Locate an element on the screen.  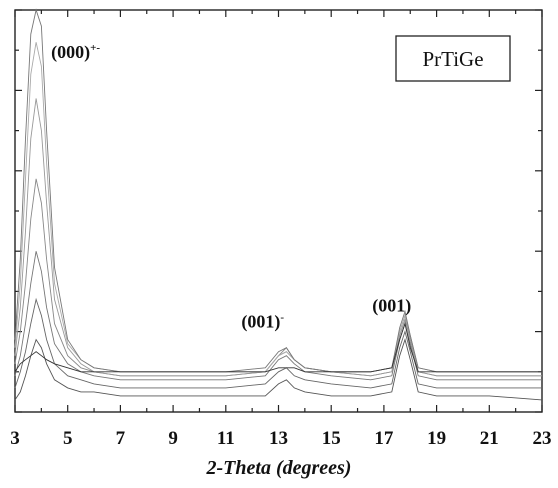
annotation-superscript: +- is located at coordinates (95, 48).